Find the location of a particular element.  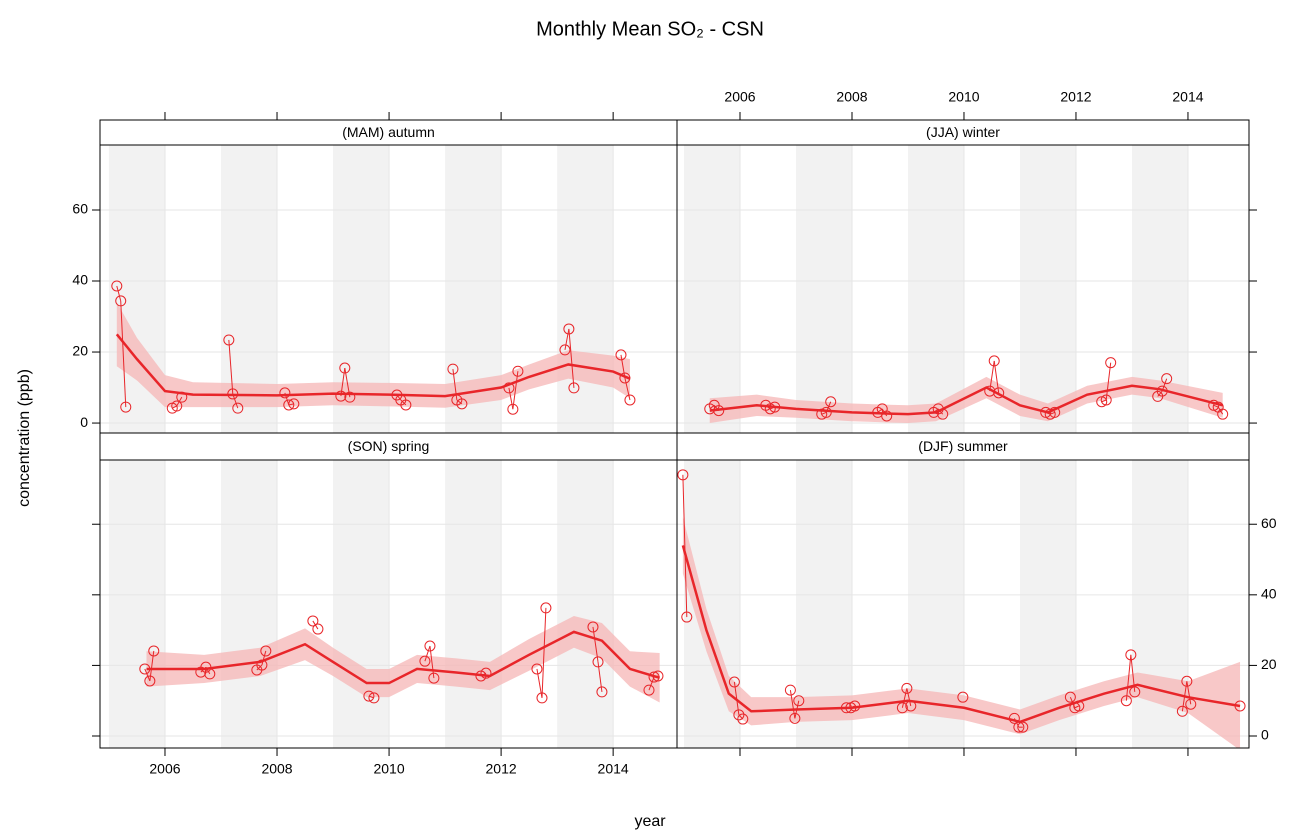

strip-label: (SON) spring is located at coordinates (389, 446).